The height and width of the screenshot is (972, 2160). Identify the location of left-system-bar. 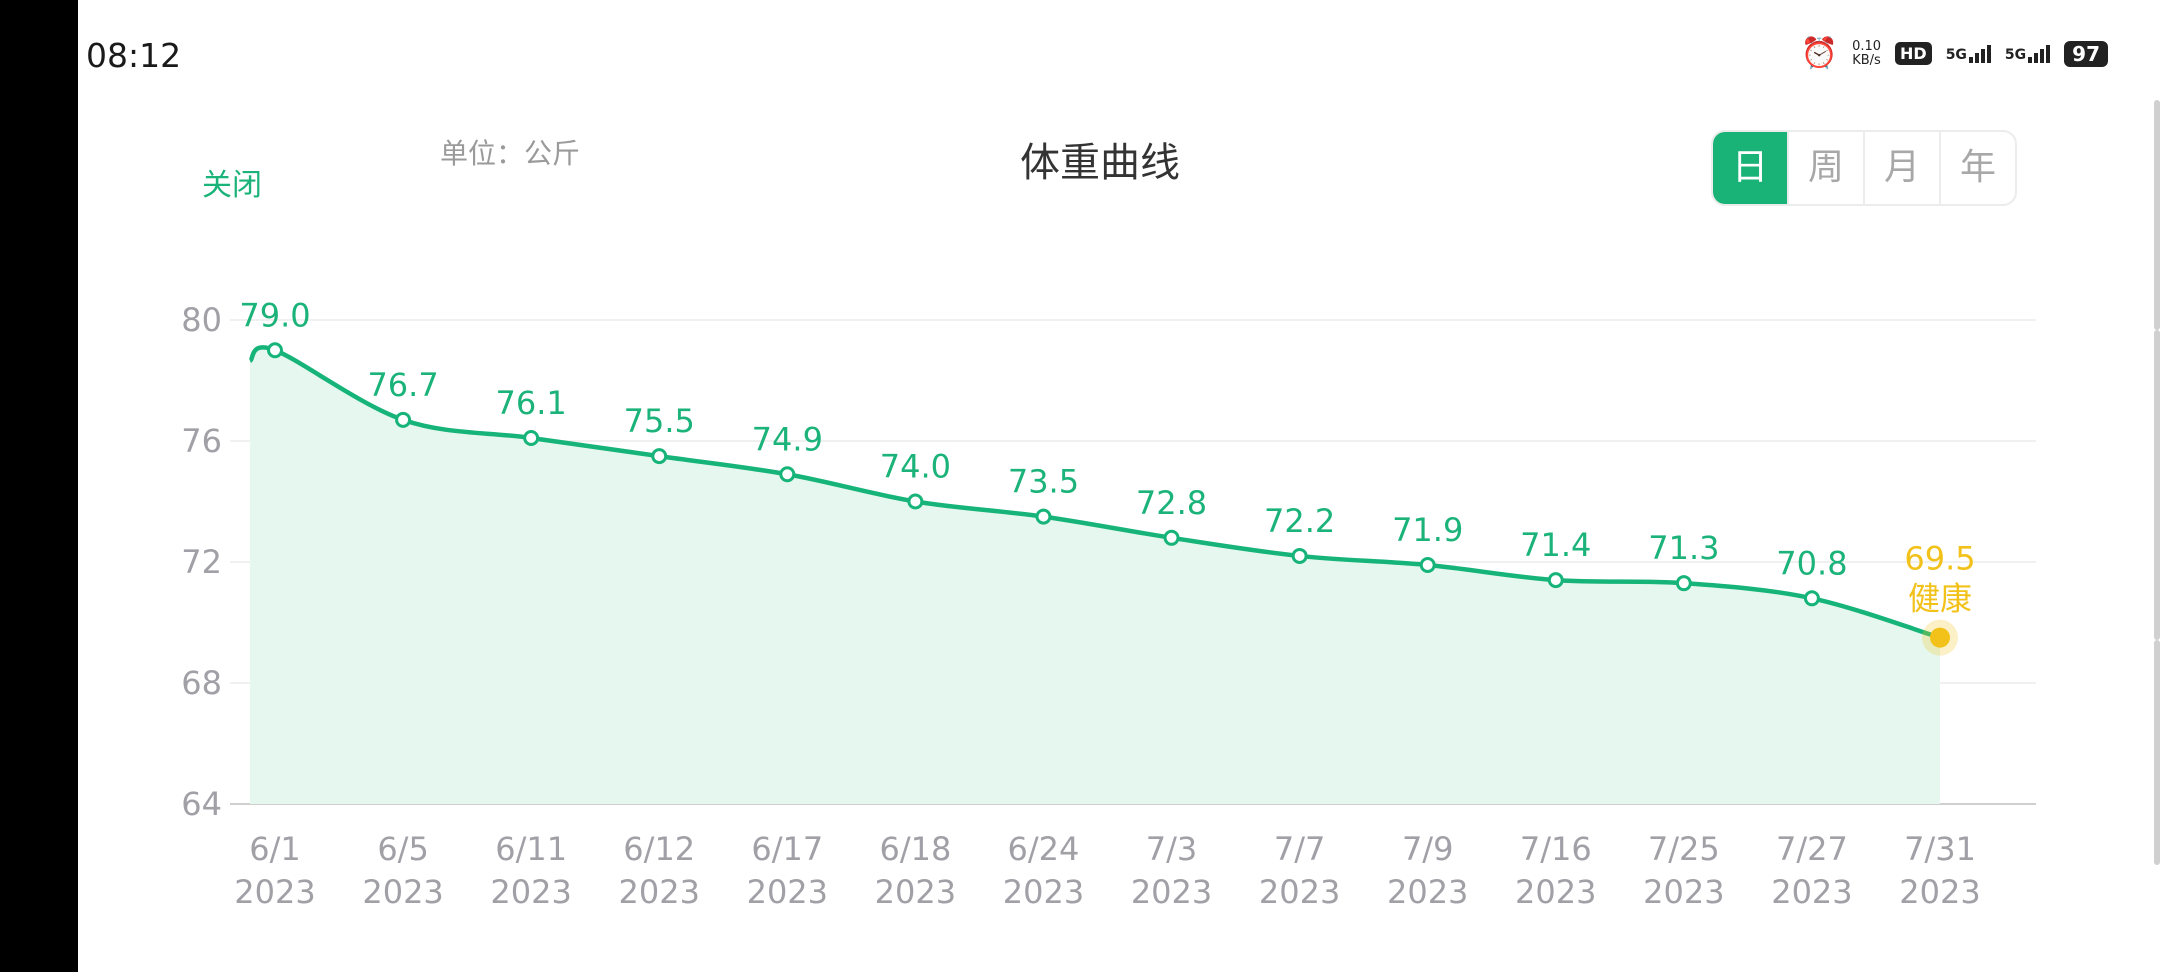
(39, 486).